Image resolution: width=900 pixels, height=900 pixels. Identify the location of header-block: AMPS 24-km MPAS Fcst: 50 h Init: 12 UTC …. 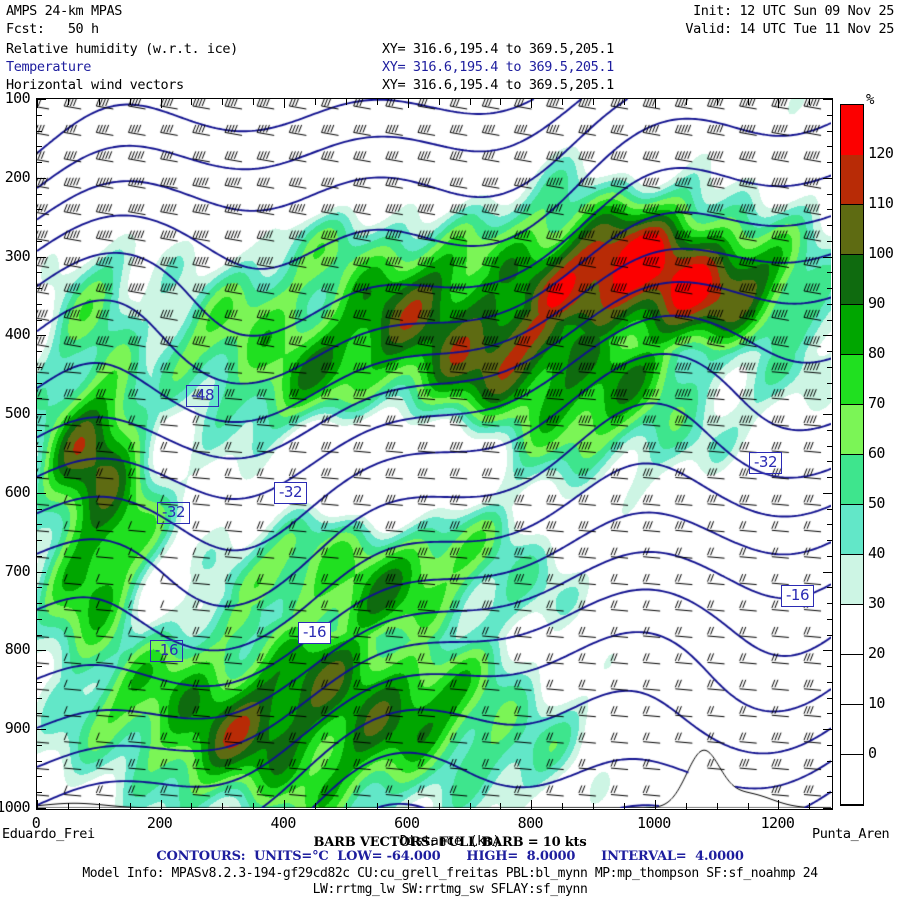
(450, 46).